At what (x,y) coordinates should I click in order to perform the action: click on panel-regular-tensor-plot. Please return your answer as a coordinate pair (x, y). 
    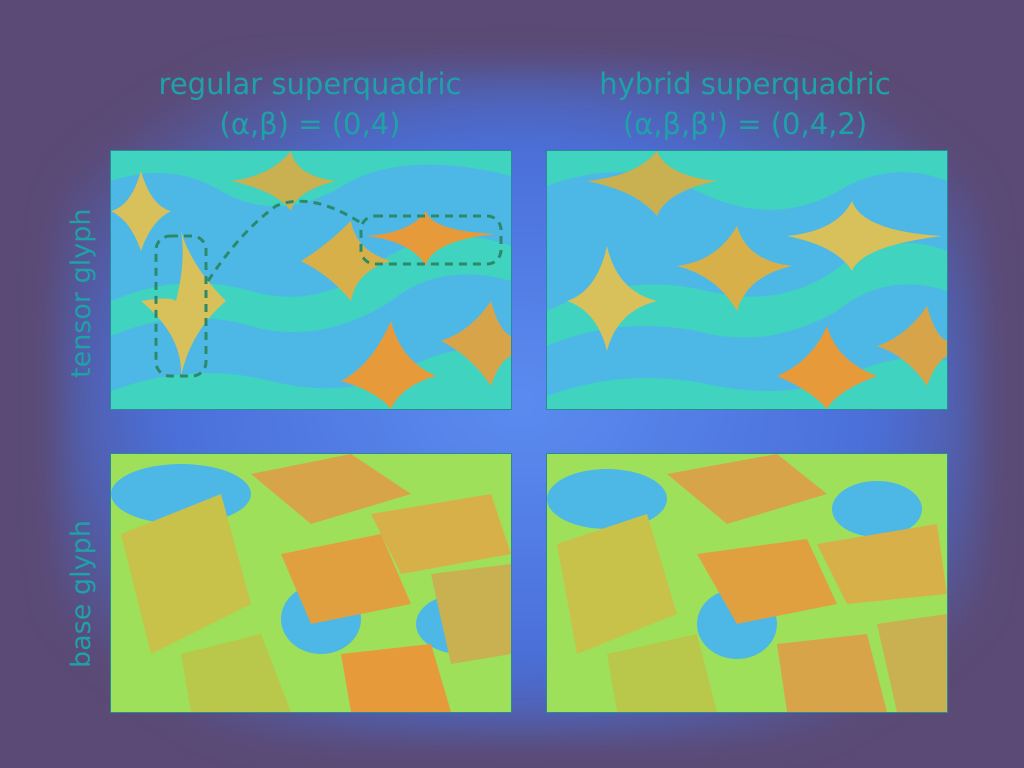
    Looking at the image, I should click on (311, 280).